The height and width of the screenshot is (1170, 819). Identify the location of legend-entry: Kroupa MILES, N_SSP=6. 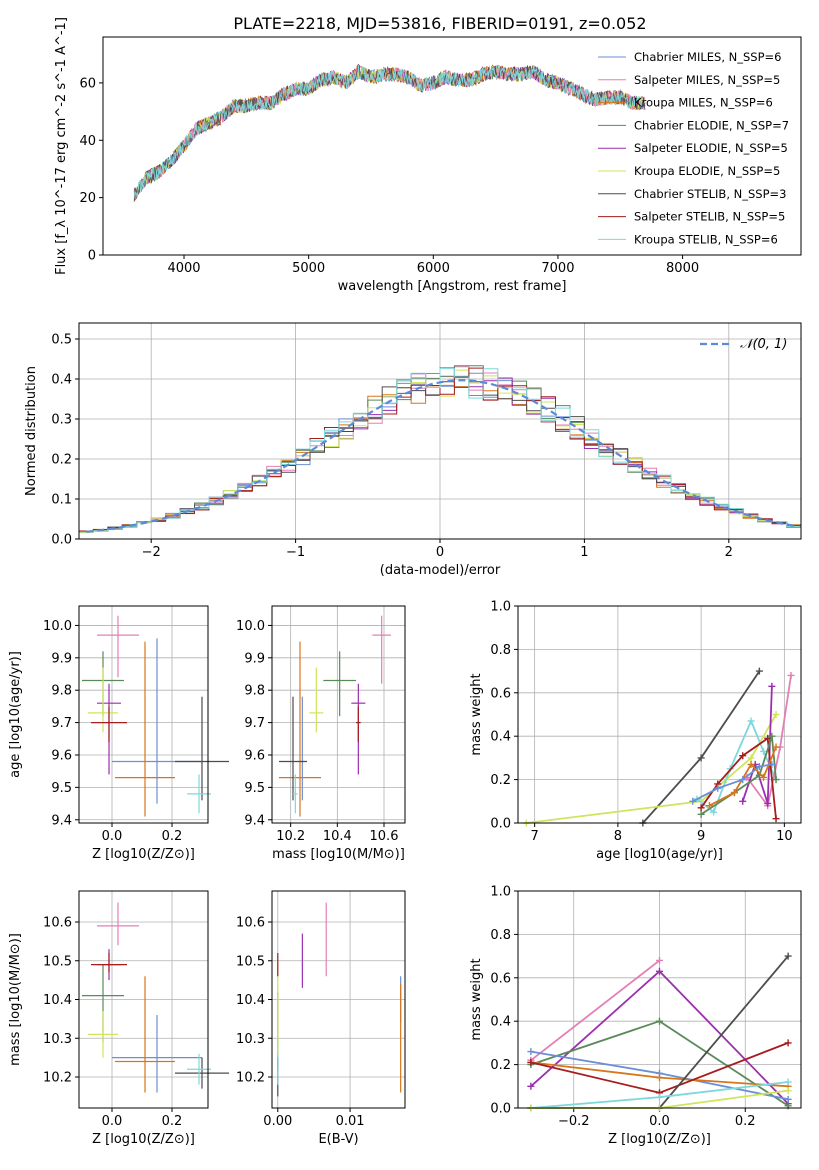
(703, 103).